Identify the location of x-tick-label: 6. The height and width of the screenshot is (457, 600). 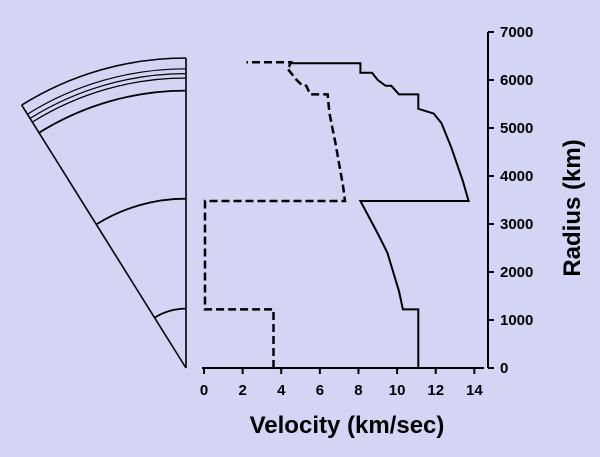
(320, 390).